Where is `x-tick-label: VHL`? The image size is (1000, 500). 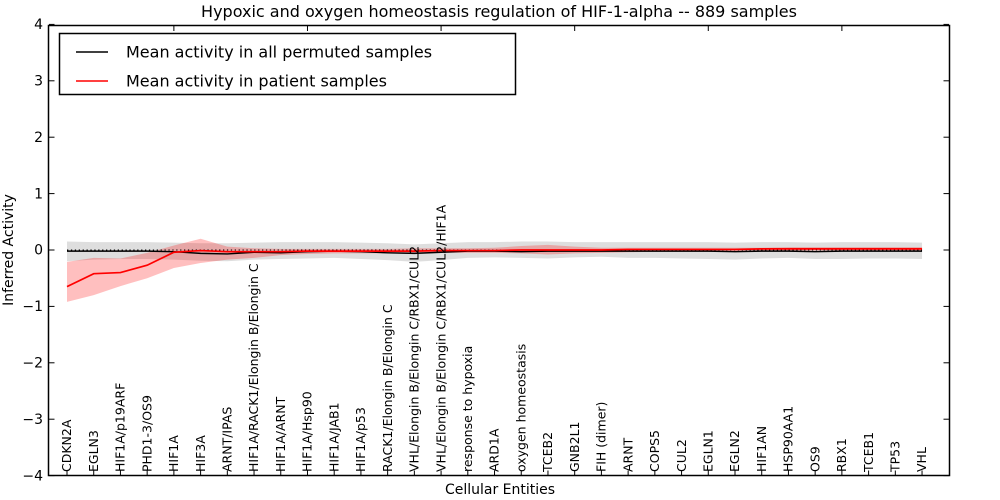 x-tick-label: VHL is located at coordinates (921, 459).